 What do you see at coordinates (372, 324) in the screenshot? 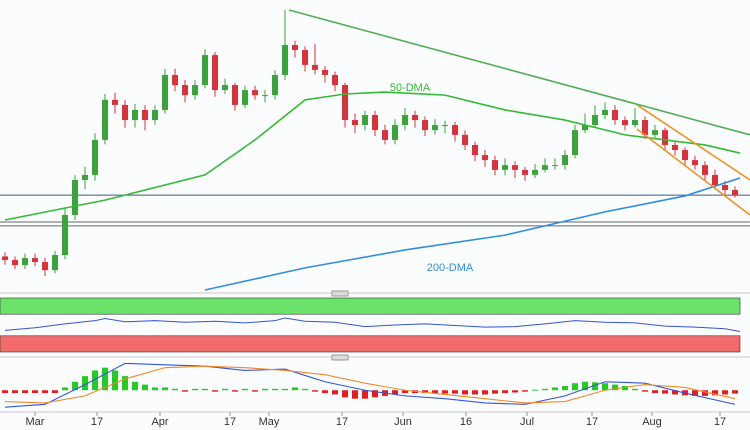
I see `rsi-line` at bounding box center [372, 324].